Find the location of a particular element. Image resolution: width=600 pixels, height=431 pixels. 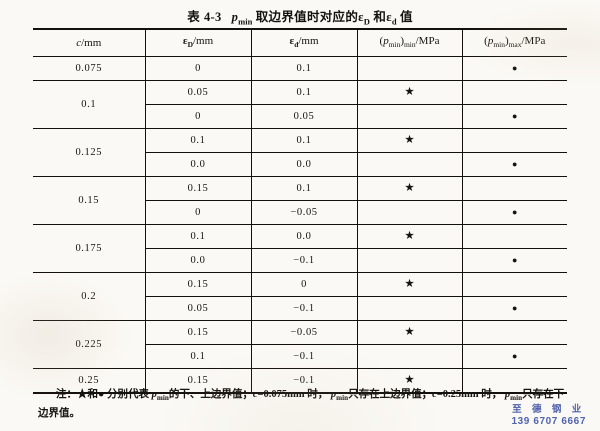

footnote-symbol-c-2: c is located at coordinates (434, 394).